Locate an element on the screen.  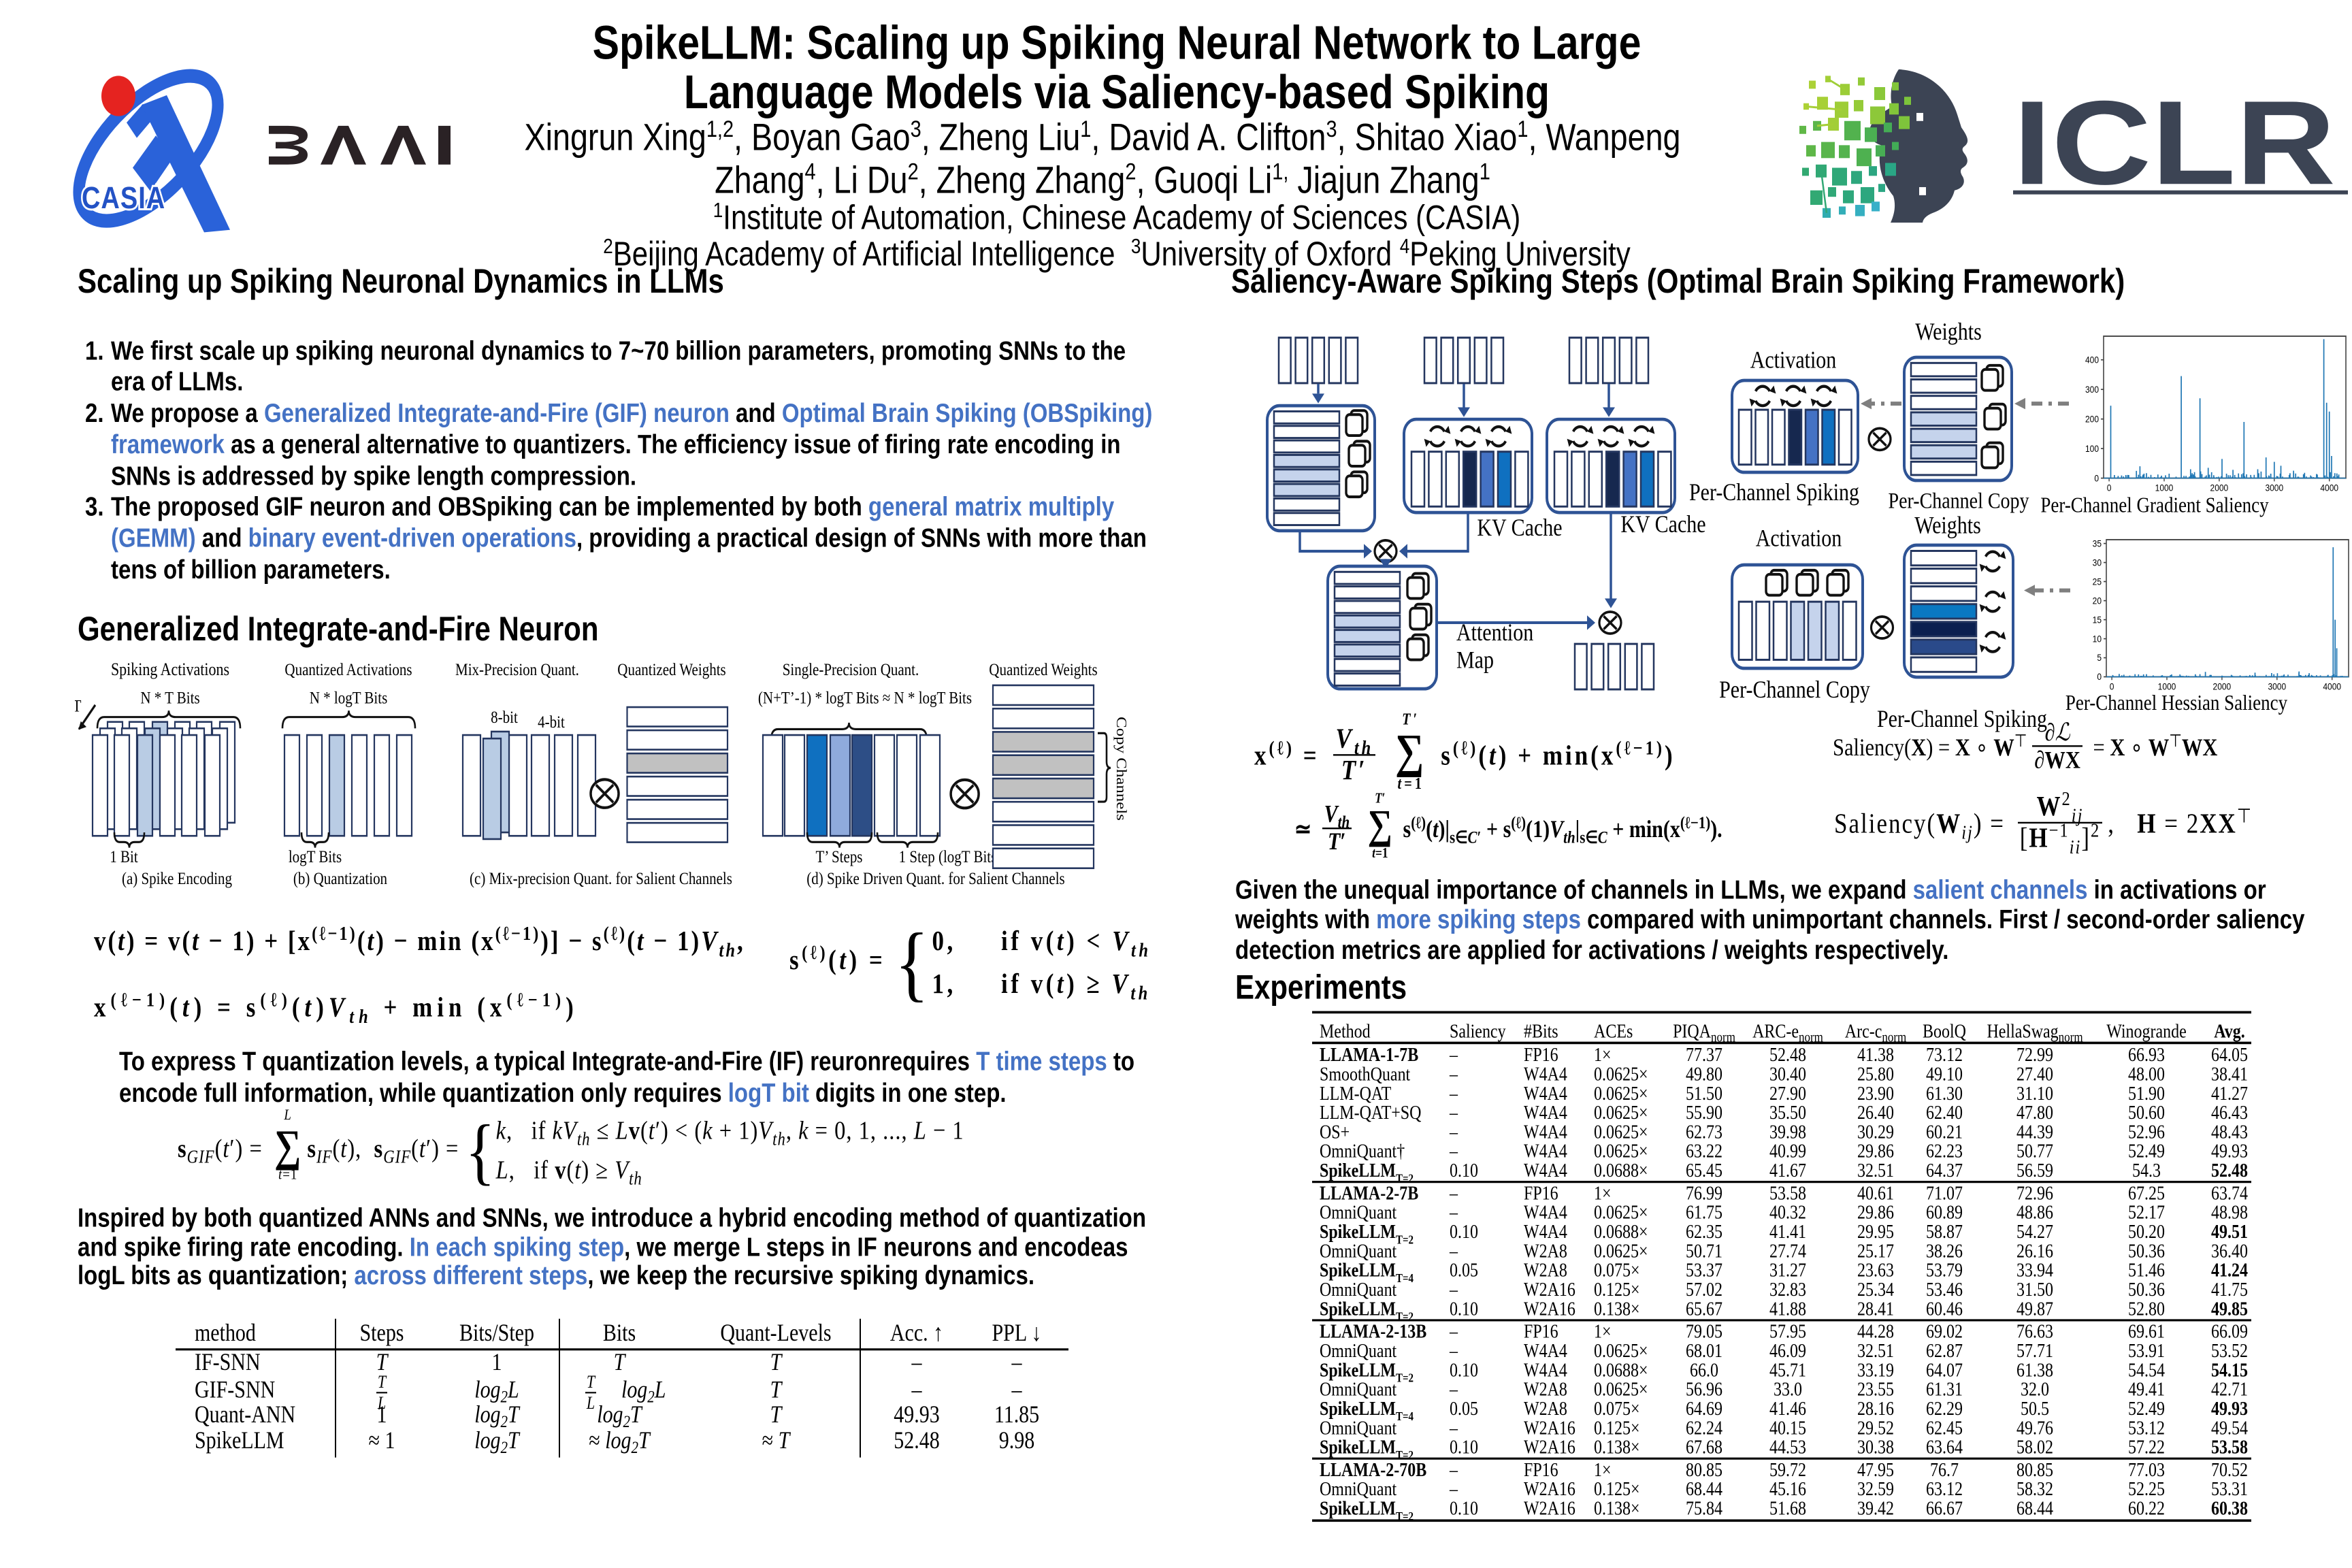
svg-text: 62.35 is located at coordinates (1704, 1232).